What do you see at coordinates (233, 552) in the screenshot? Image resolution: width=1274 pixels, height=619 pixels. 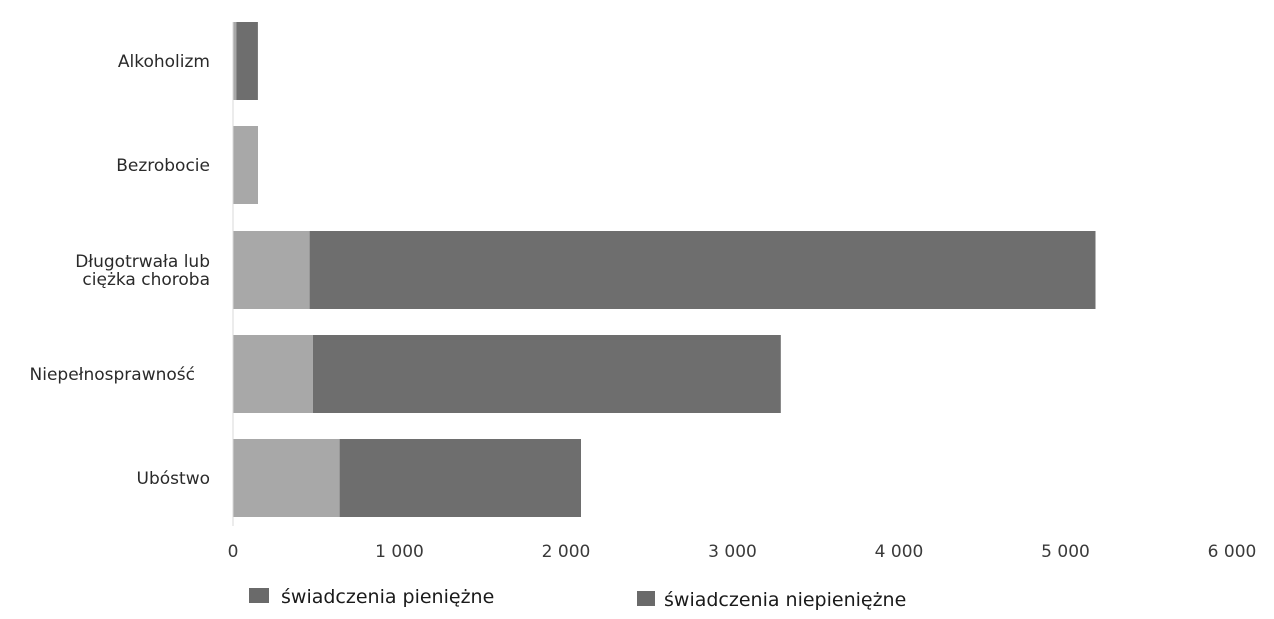 I see `x-tick-label-0: 0` at bounding box center [233, 552].